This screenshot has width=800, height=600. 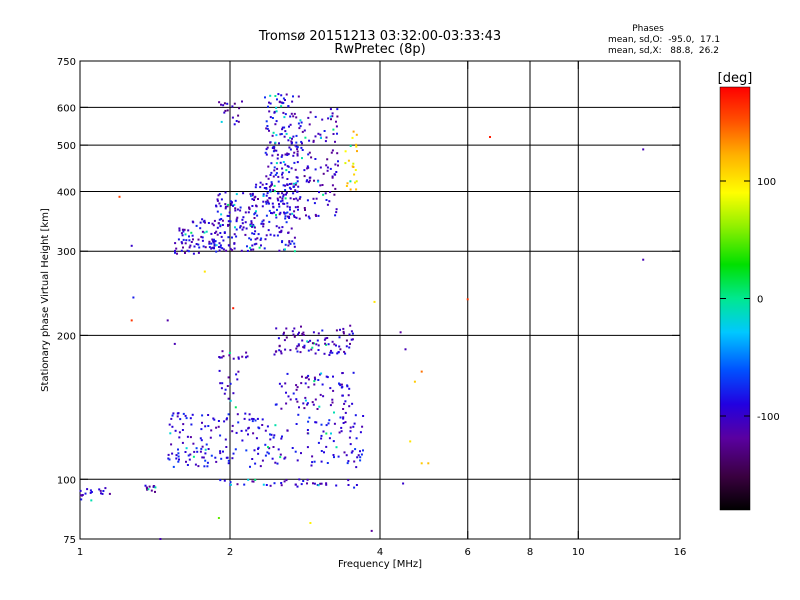 I want to click on y-tick-label: 200, so click(x=66, y=336).